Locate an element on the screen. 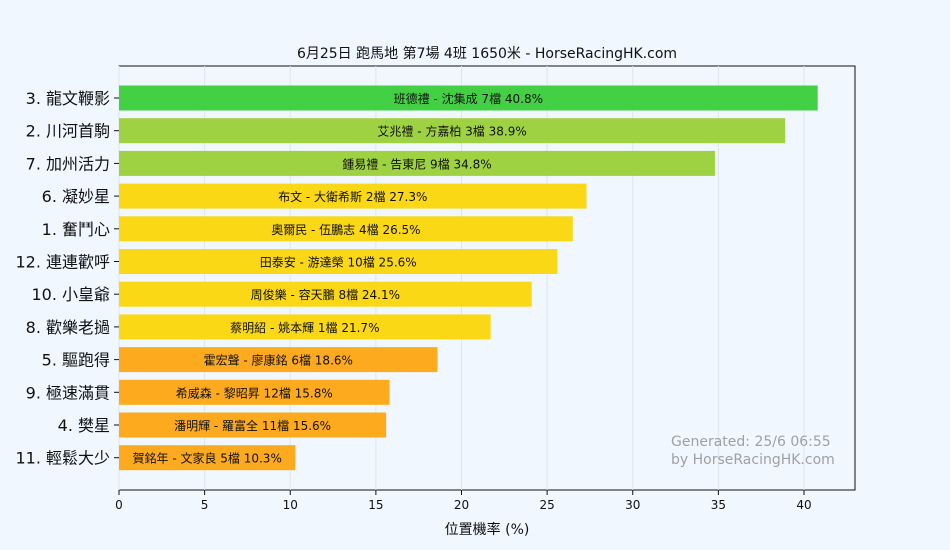  y-tick-label: 7. 加州活力 is located at coordinates (68, 163).